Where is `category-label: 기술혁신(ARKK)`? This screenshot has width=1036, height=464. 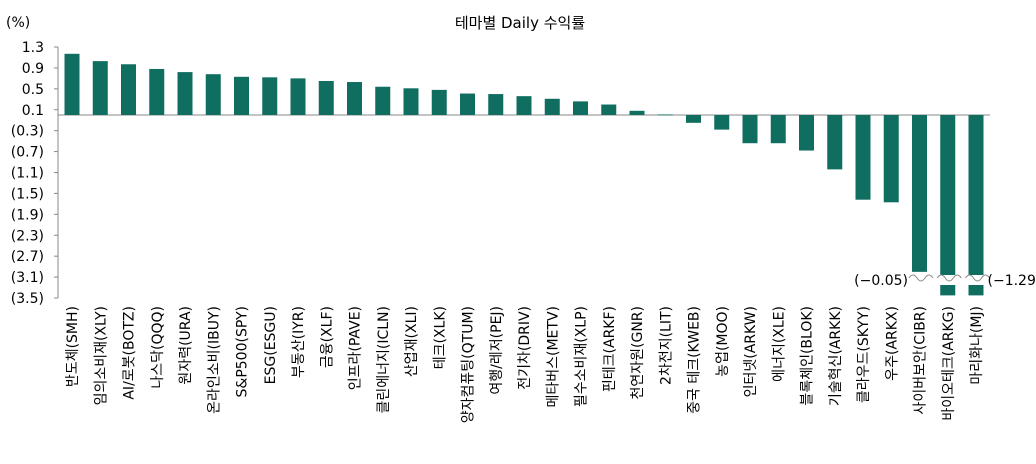
category-label: 기술혁신(ARKK) is located at coordinates (836, 356).